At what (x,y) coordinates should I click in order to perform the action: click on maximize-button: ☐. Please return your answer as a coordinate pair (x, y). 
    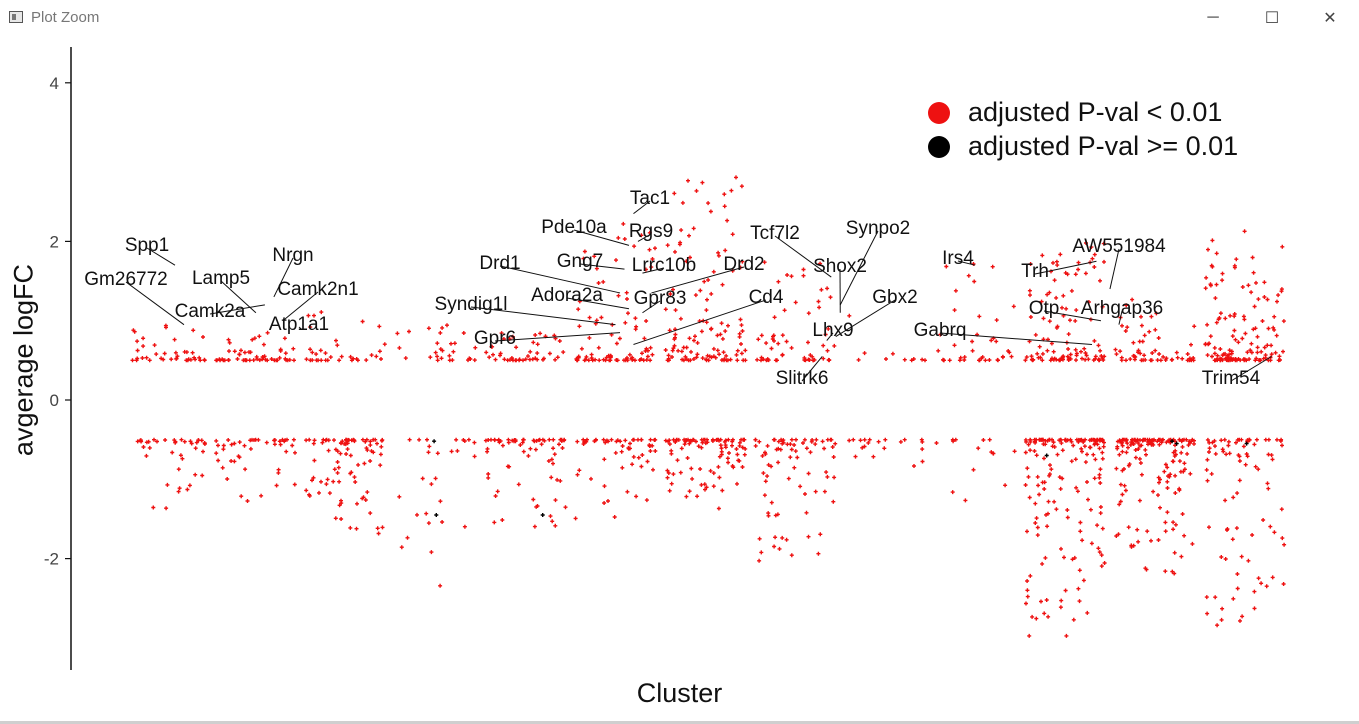
    Looking at the image, I should click on (1272, 18).